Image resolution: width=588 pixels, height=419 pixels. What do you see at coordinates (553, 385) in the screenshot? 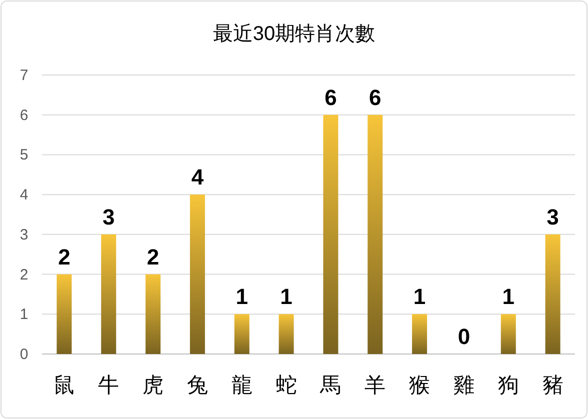
I see `x-tick-label: 豬` at bounding box center [553, 385].